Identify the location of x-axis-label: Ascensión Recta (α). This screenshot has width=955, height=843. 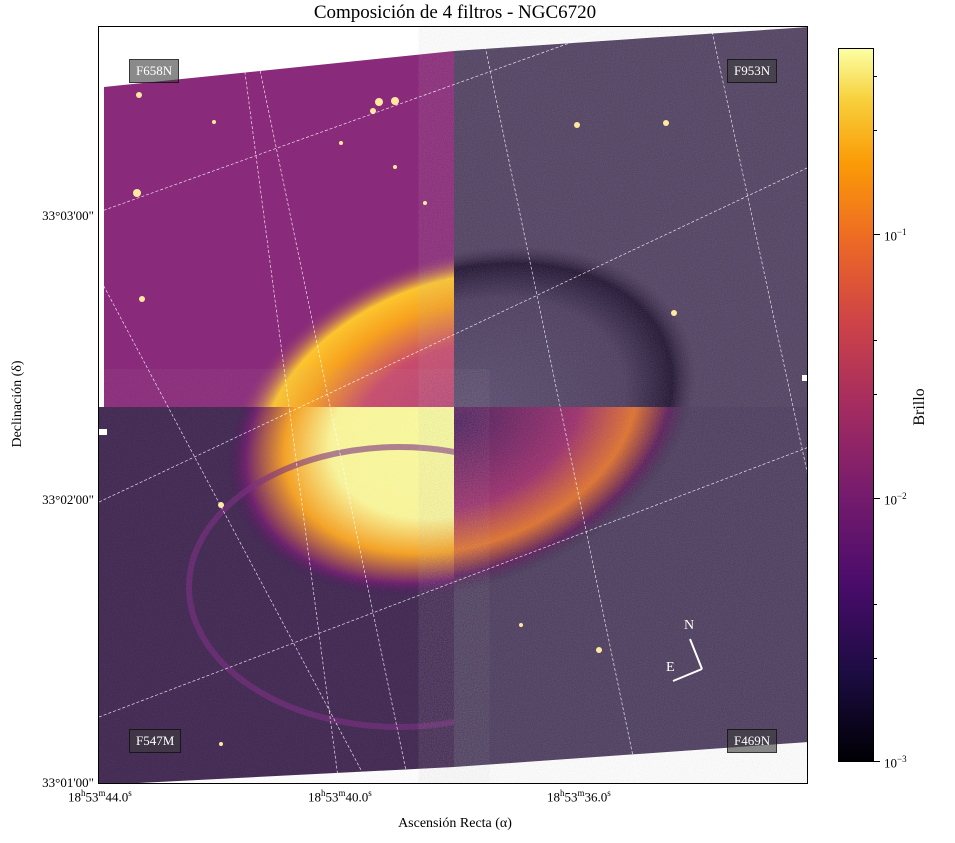
(455, 823).